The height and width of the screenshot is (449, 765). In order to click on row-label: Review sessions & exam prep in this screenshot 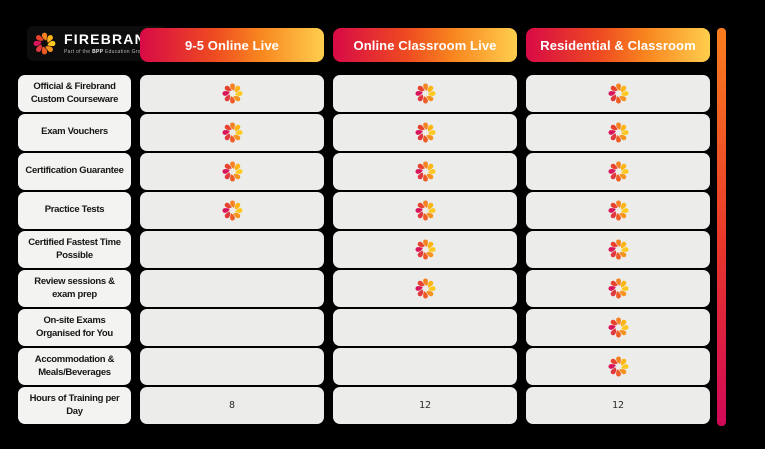, I will do `click(74, 288)`.